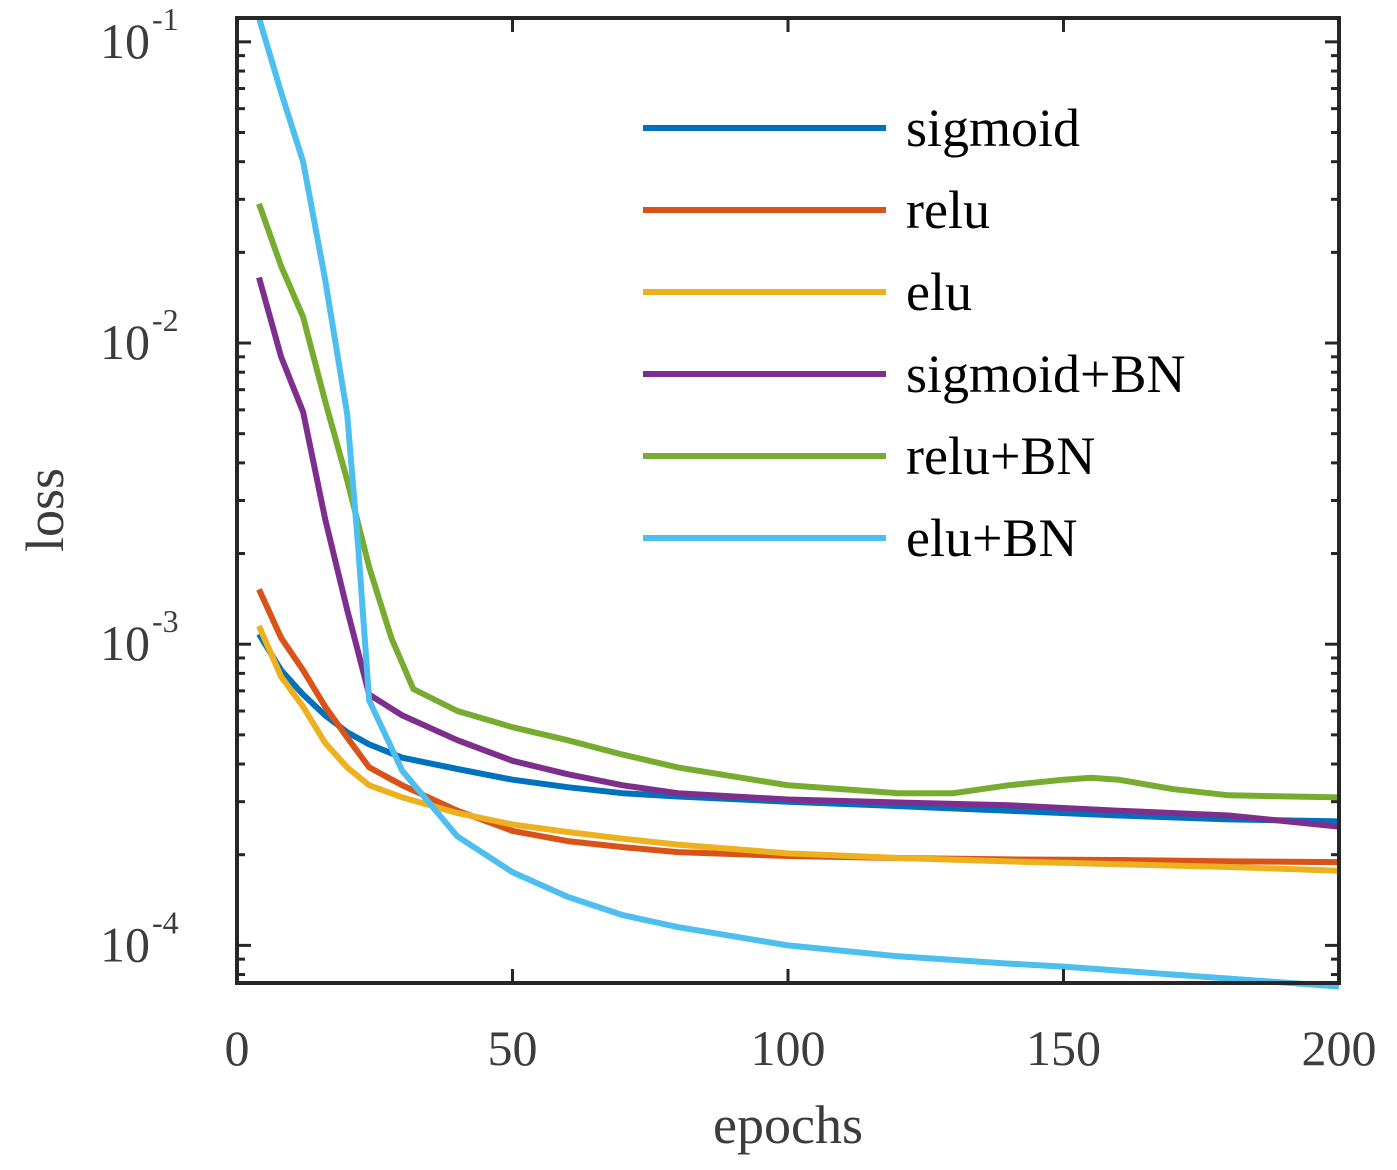  Describe the element at coordinates (165, 320) in the screenshot. I see `y-tick-exponent: -2` at that location.